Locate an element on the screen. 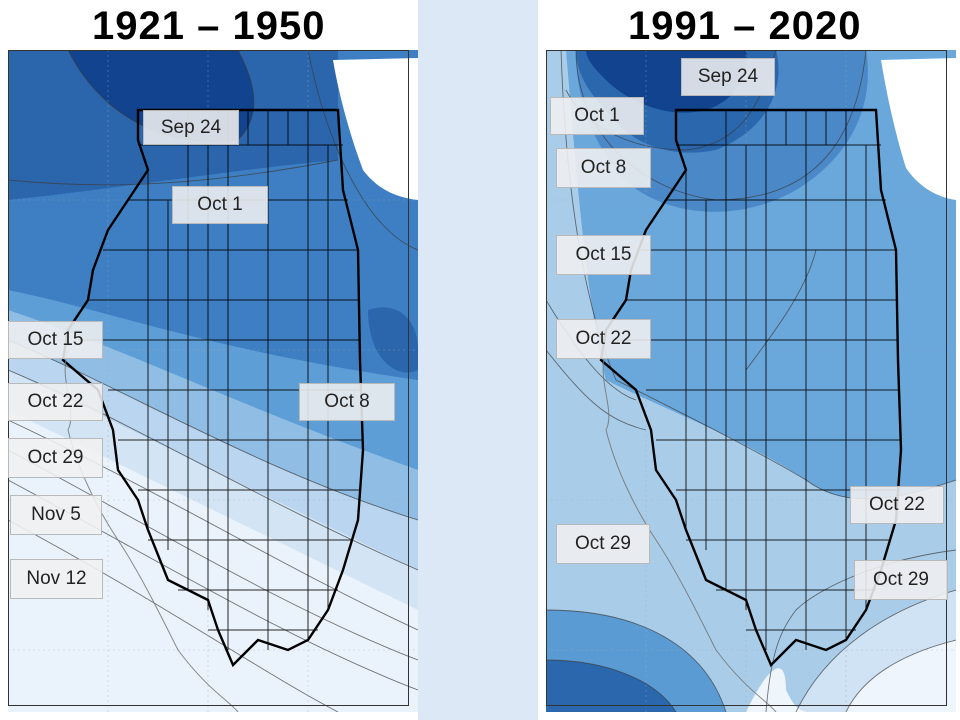 Image resolution: width=960 pixels, height=720 pixels. panel-divider is located at coordinates (478, 360).